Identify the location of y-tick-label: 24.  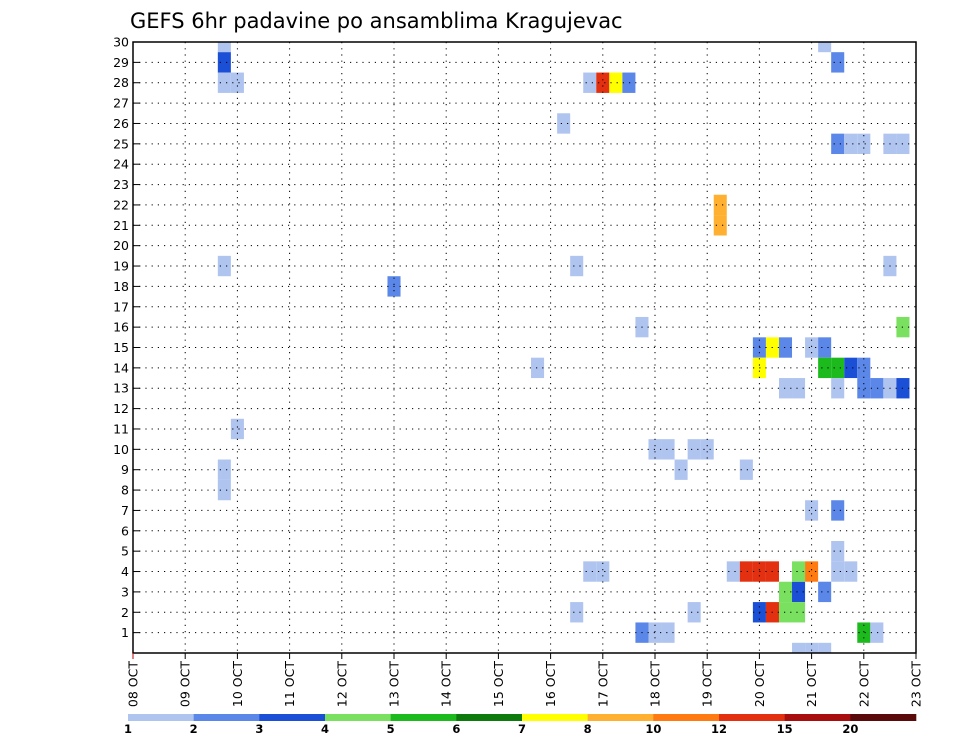
(121, 164).